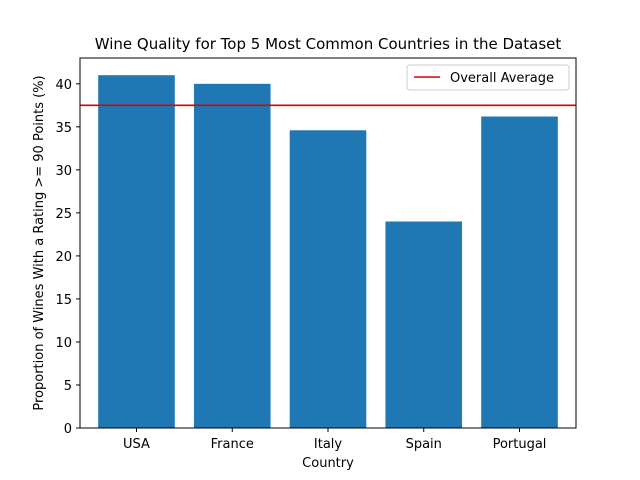  What do you see at coordinates (68, 429) in the screenshot?
I see `y-tick-label: 0` at bounding box center [68, 429].